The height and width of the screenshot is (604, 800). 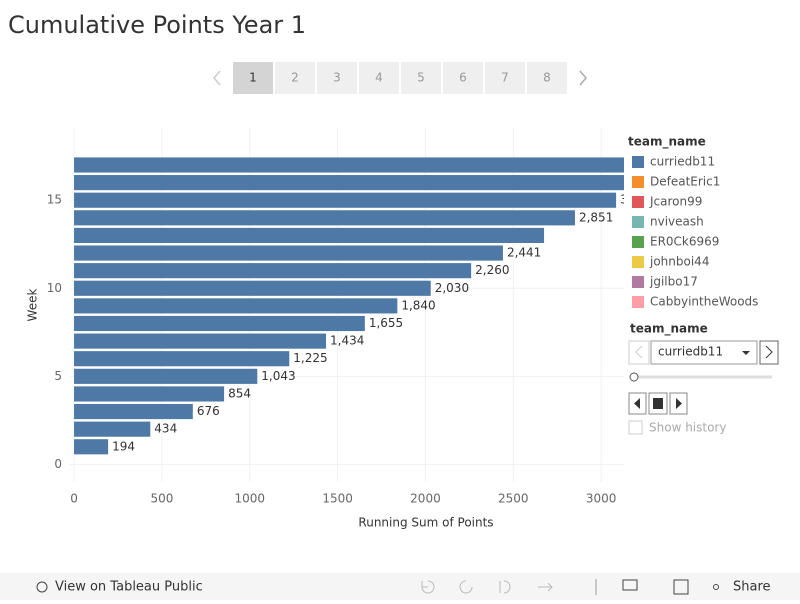 I want to click on page-label: 4, so click(x=379, y=78).